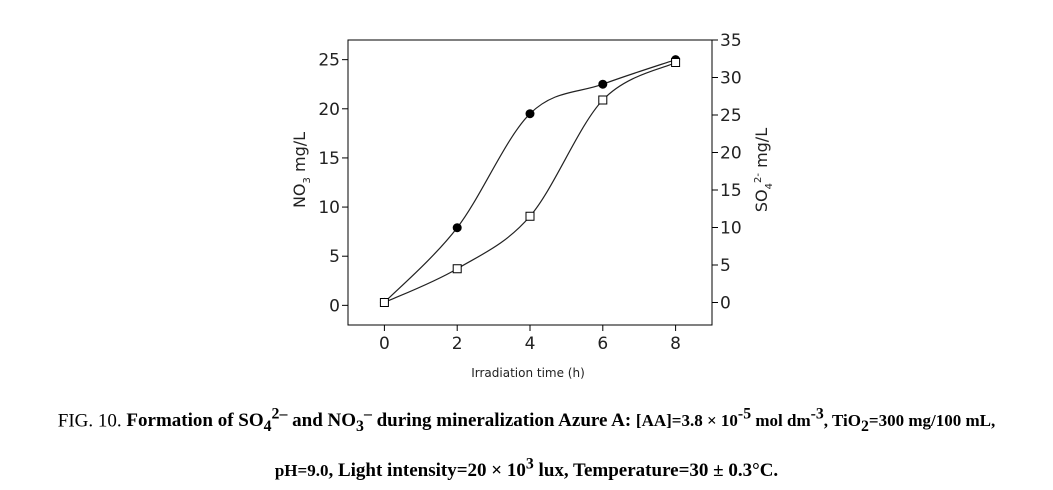  Describe the element at coordinates (731, 116) in the screenshot. I see `right-y-tick-label: 25` at that location.